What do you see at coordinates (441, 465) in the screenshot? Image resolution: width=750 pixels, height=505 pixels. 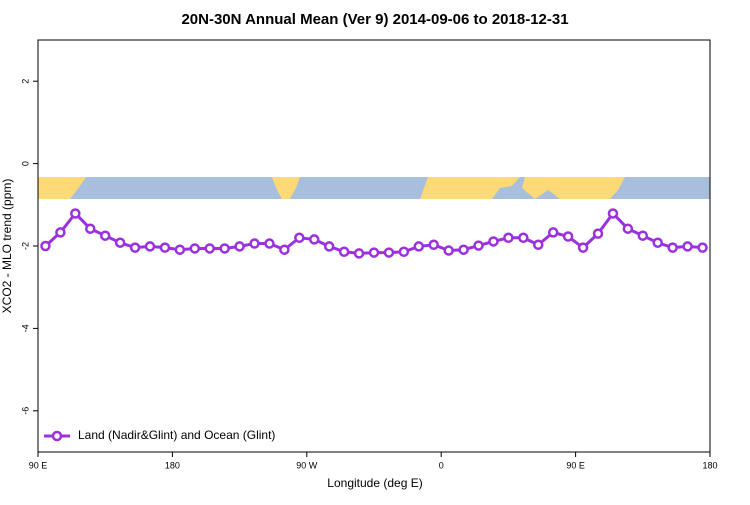 I see `x-tick-label: 0` at bounding box center [441, 465].